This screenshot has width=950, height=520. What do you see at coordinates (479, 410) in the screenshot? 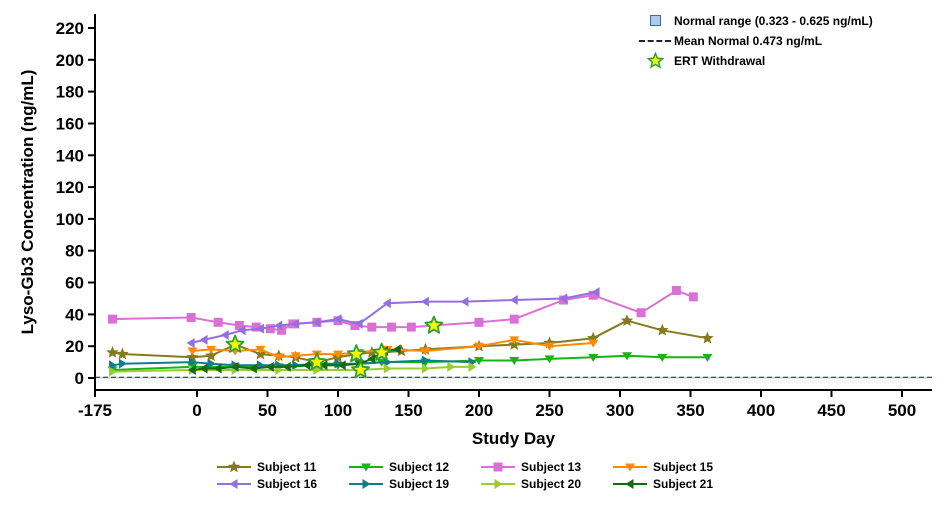
I see `x-tick-label: 200` at bounding box center [479, 410].